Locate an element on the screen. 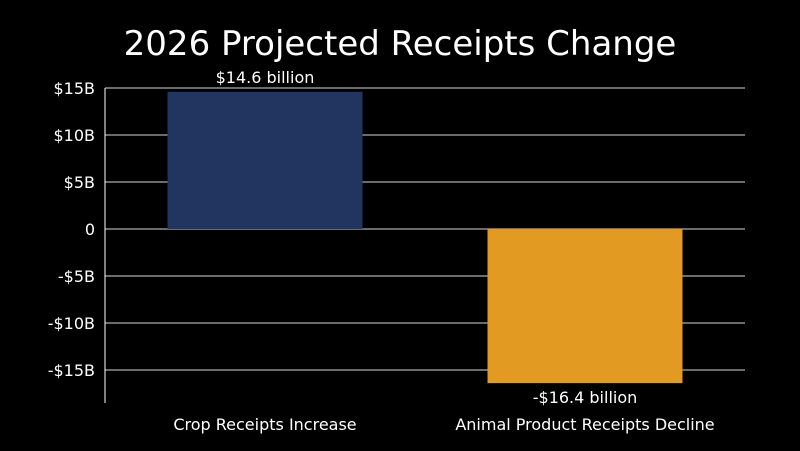 The width and height of the screenshot is (800, 451). y-tick-label: $10B is located at coordinates (74, 135).